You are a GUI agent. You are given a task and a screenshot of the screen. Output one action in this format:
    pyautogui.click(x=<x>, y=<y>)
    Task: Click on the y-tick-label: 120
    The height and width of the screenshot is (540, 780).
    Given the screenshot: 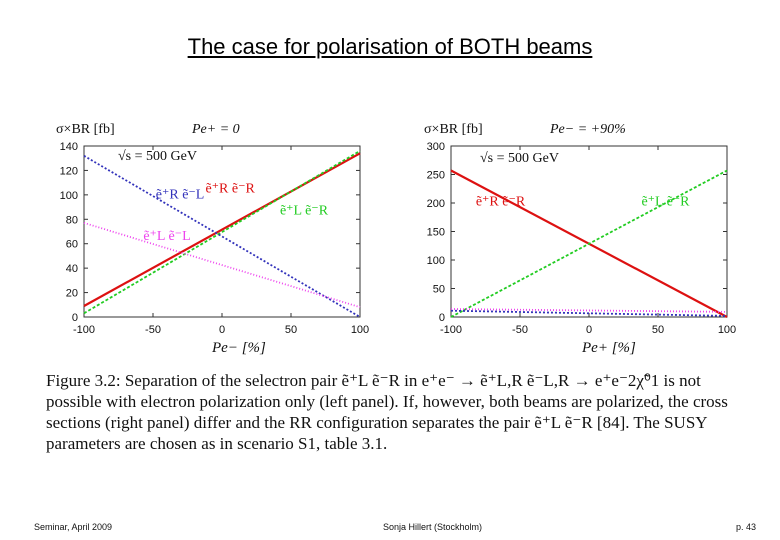 What is the action you would take?
    pyautogui.click(x=69, y=171)
    